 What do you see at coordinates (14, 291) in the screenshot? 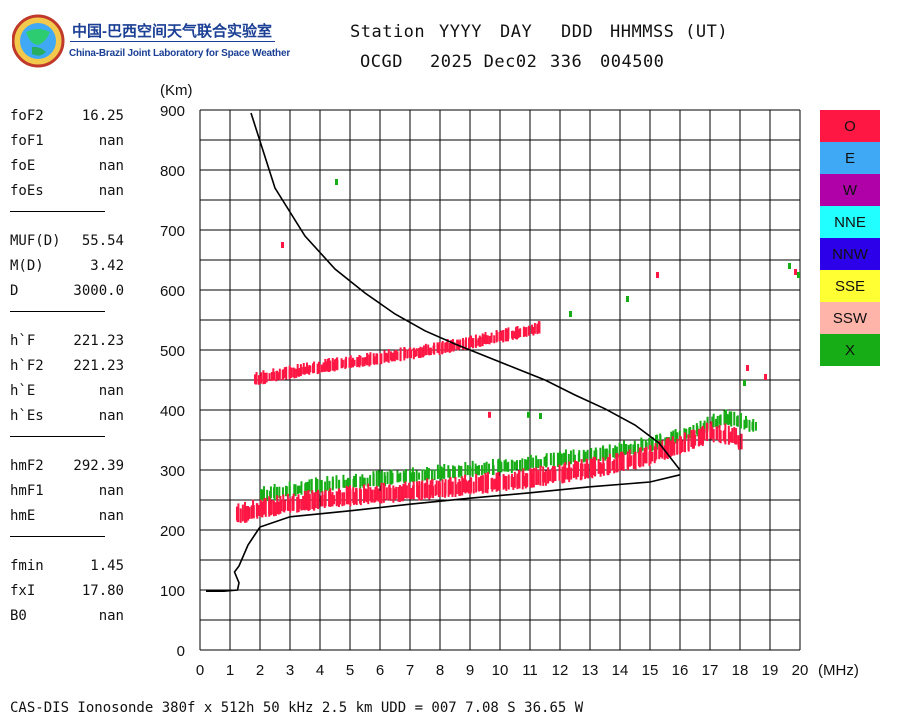
I see `parameter-name: D` at bounding box center [14, 291].